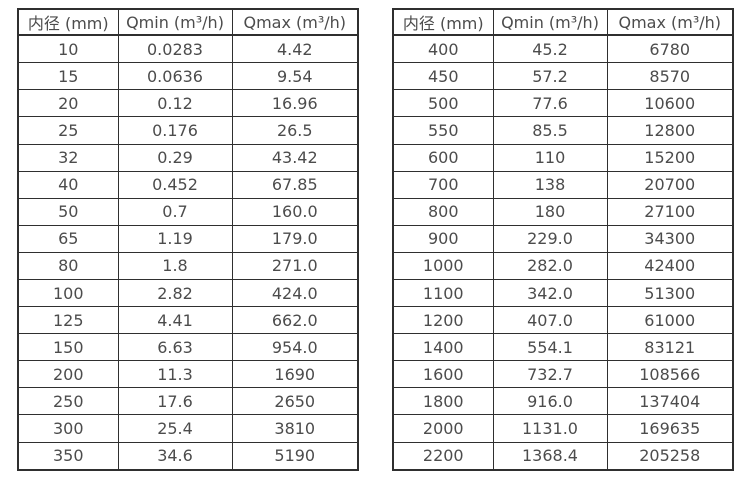 The height and width of the screenshot is (483, 750). Describe the element at coordinates (550, 293) in the screenshot. I see `cell-qmin: 342.0` at that location.